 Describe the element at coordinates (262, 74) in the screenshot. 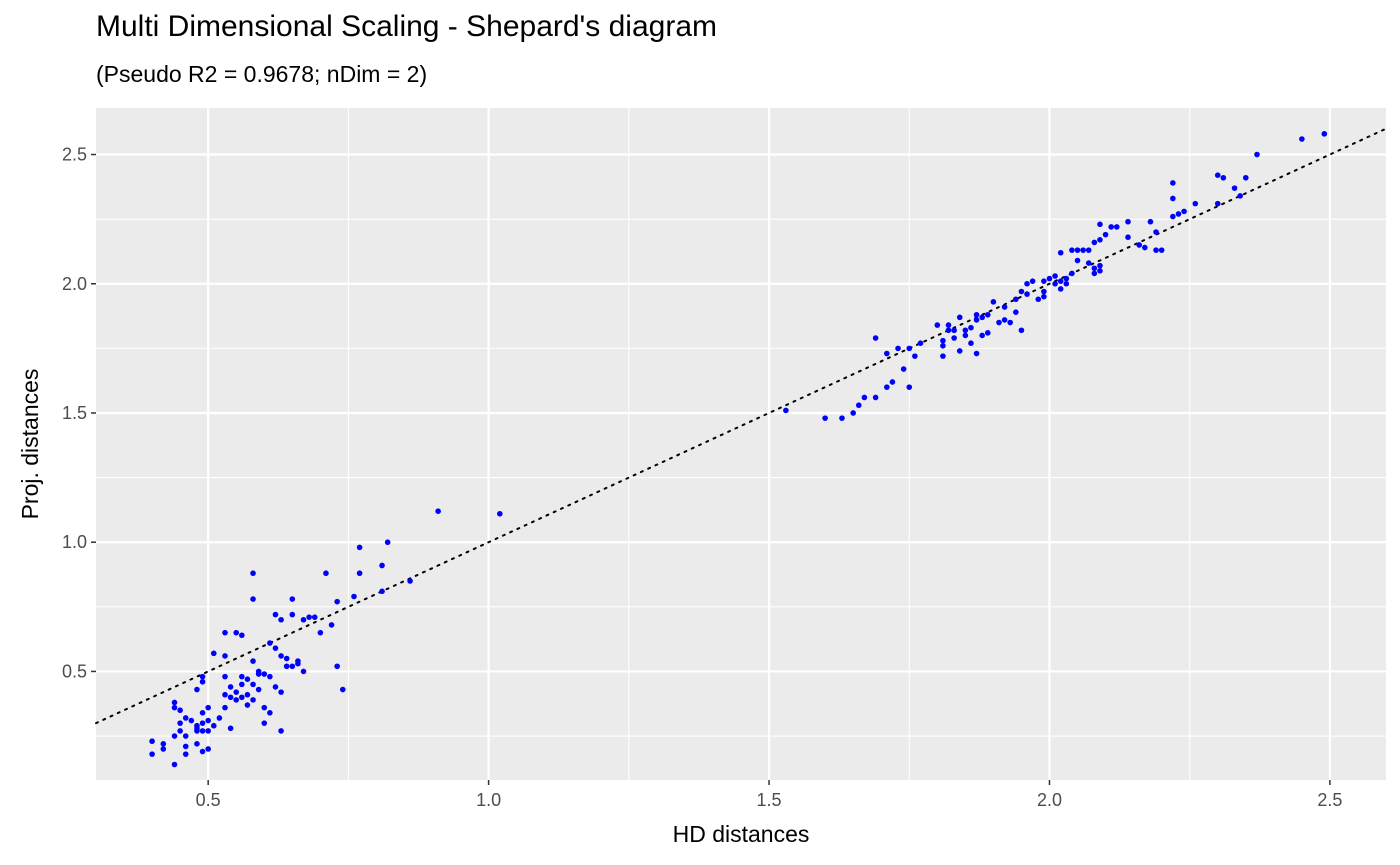

I see `chart-subtitle: (Pseudo R2 = 0.9678; nDim = 2)` at that location.